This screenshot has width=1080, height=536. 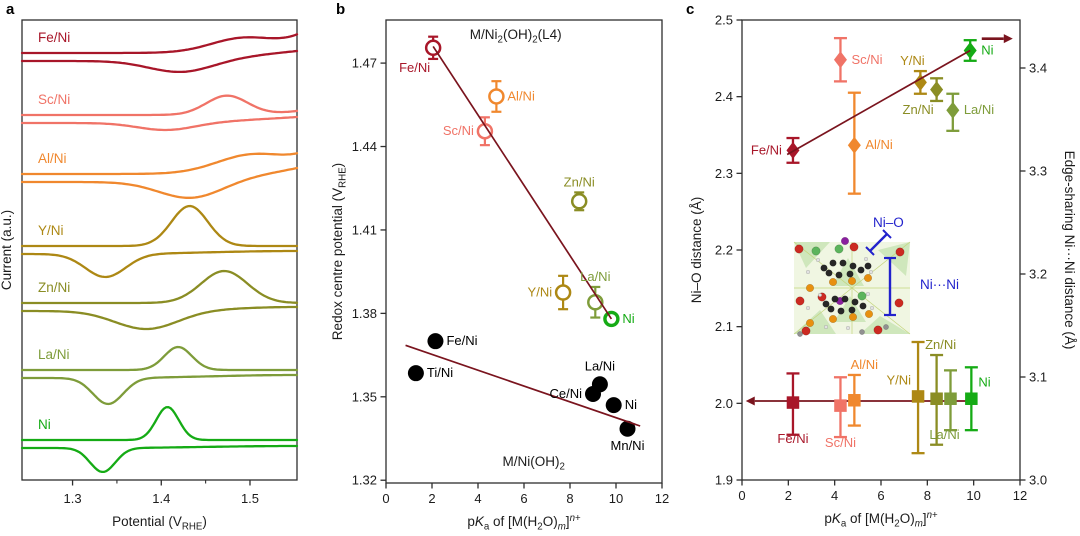 I want to click on cv-cathodic-trace-ni, so click(x=159, y=459).